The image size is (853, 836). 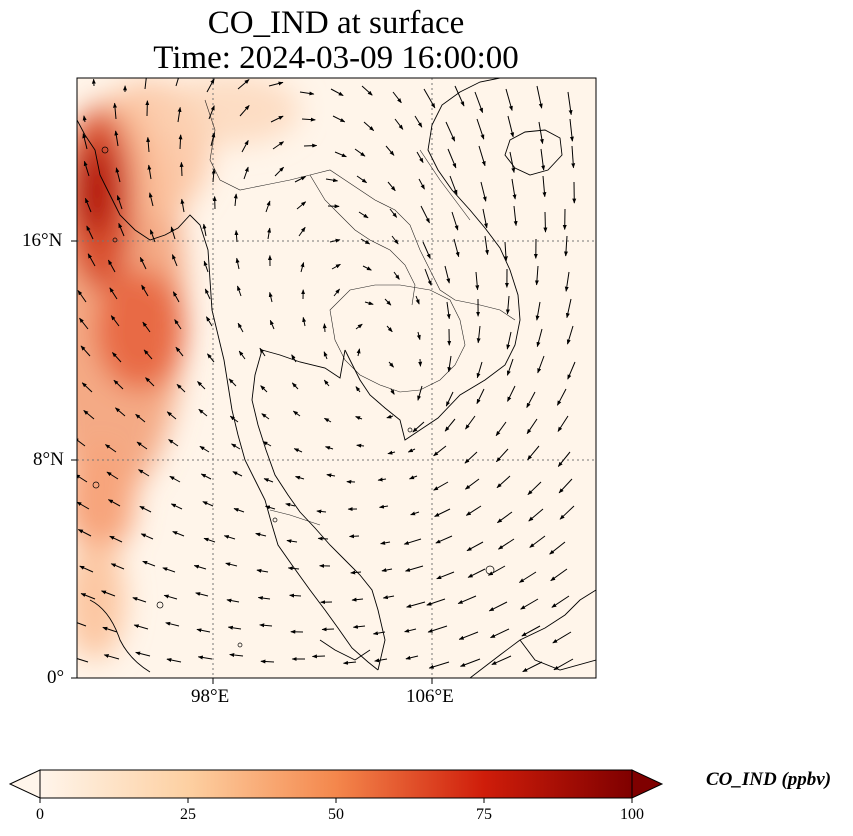 I want to click on colorbar-min-extend, so click(x=24, y=784).